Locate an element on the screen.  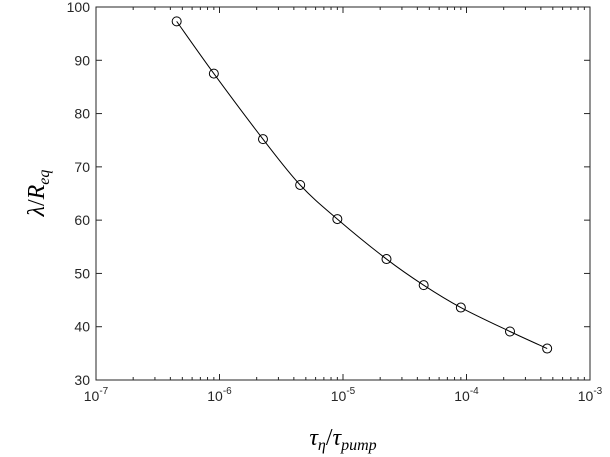
x-tick-label: 10⁻⁵ is located at coordinates (343, 395).